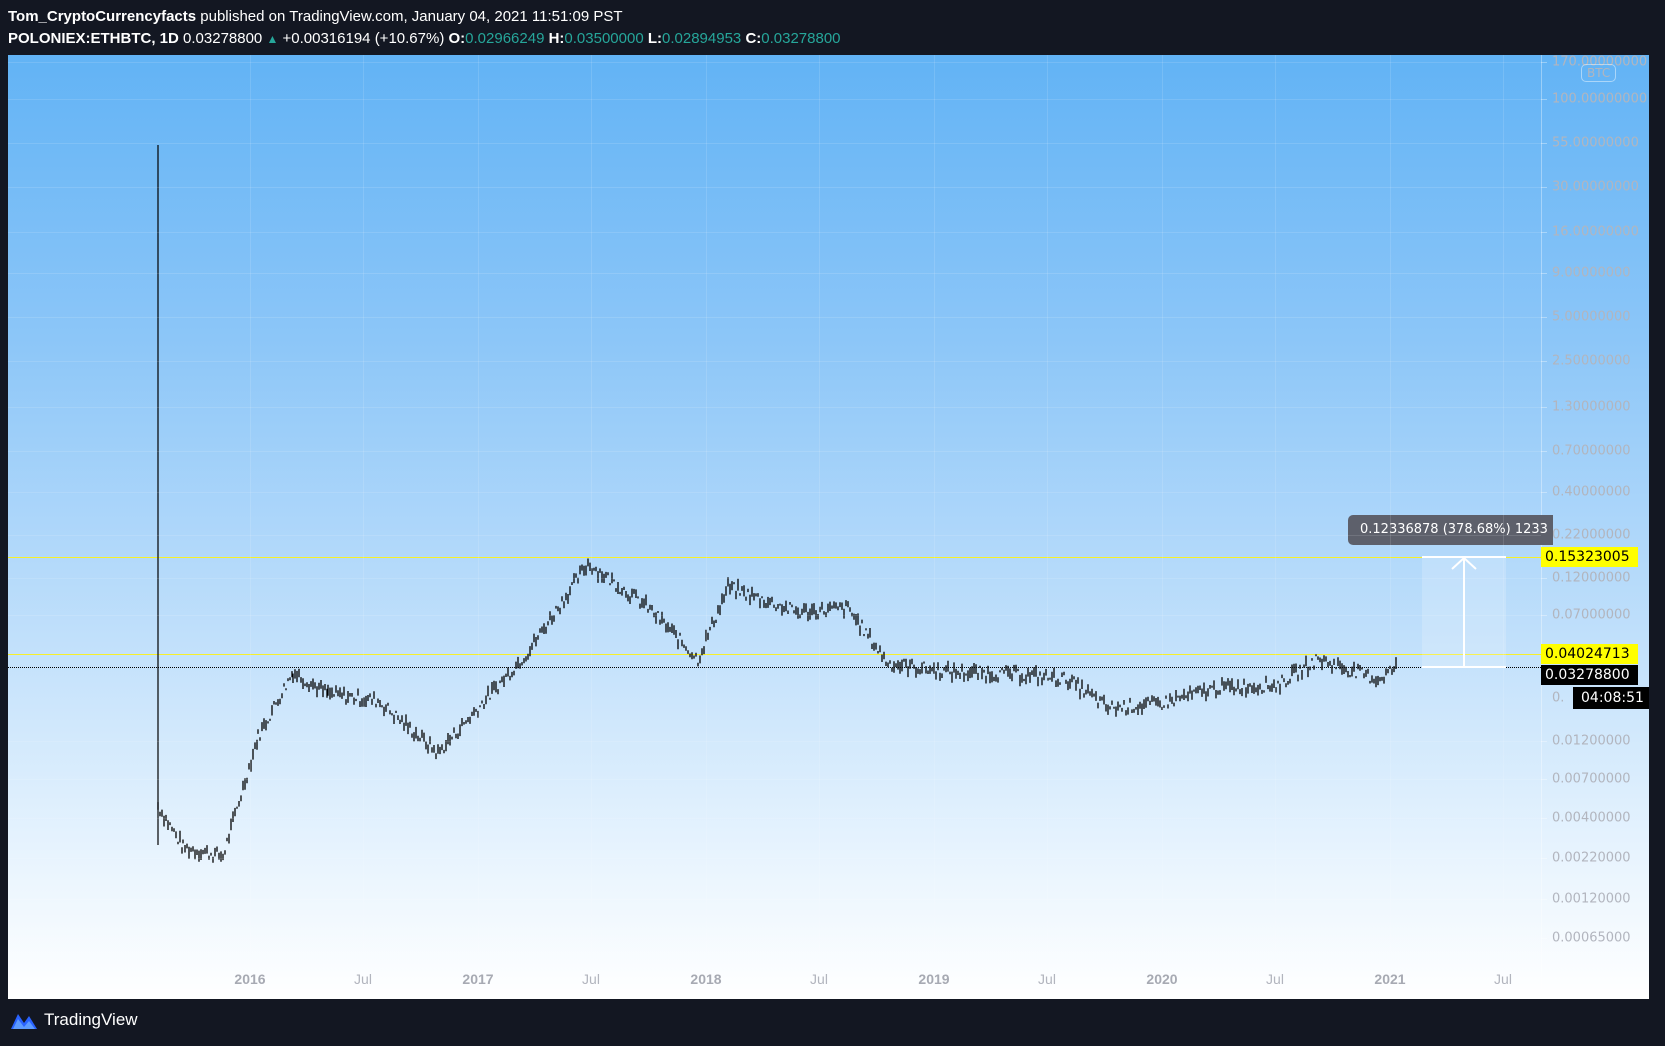  Describe the element at coordinates (1600, 62) in the screenshot. I see `price-tick-label: 170.00000000` at that location.